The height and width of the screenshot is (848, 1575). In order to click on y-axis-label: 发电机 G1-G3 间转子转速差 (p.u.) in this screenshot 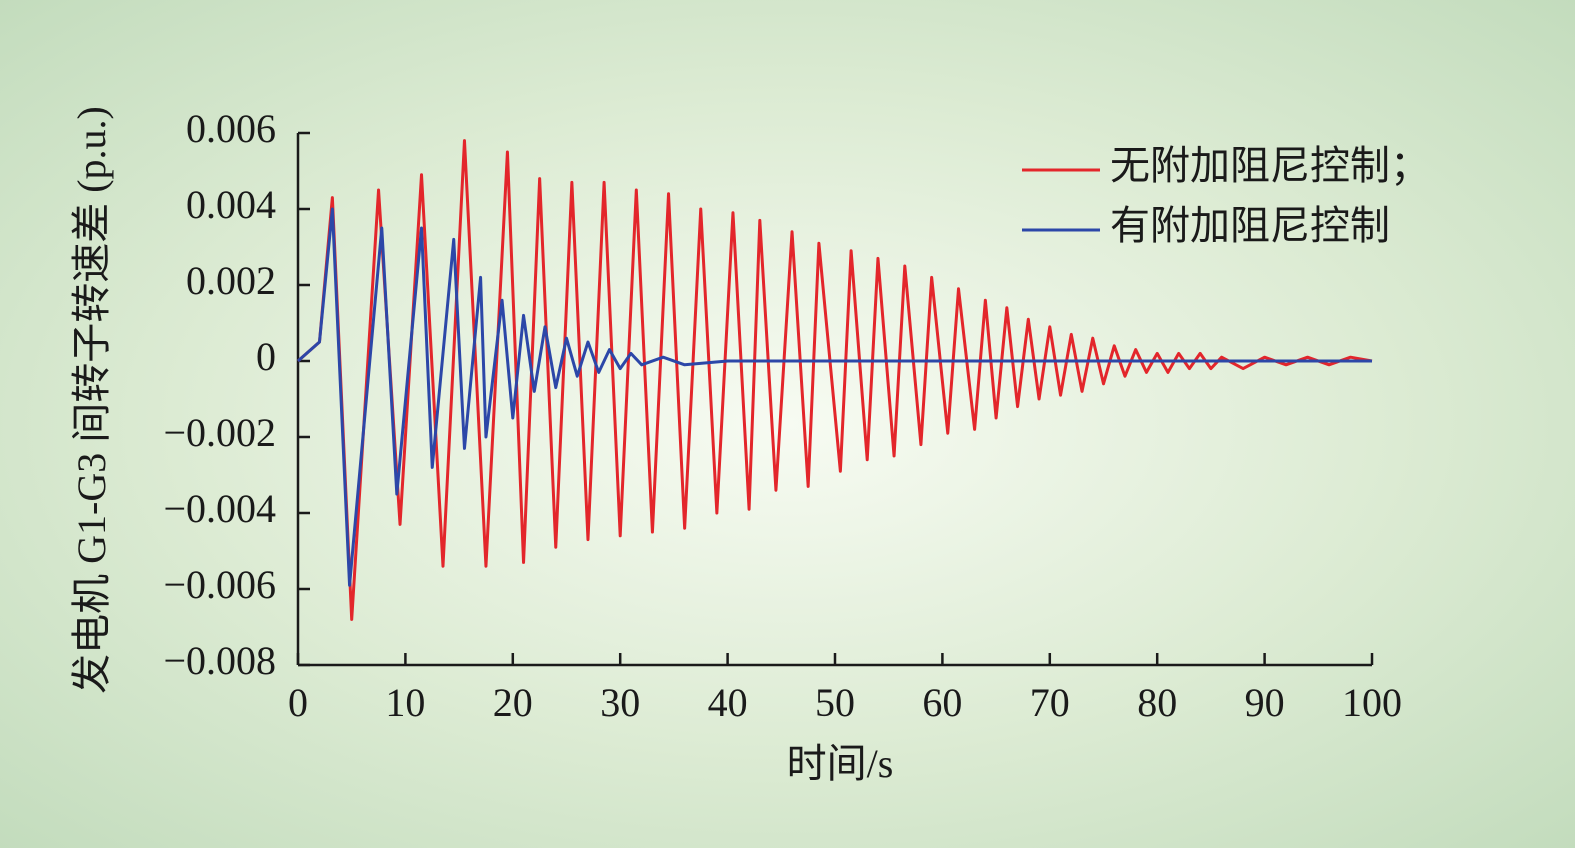, I will do `click(91, 400)`.